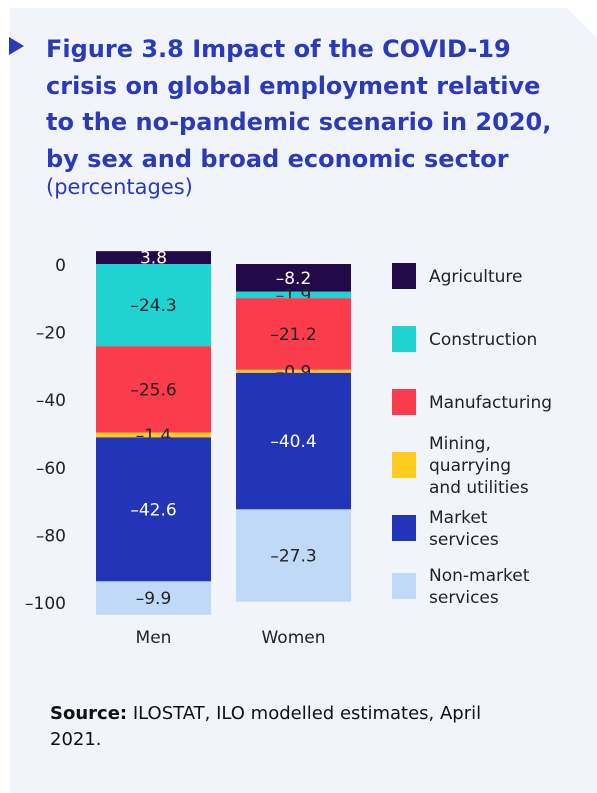 This screenshot has width=597, height=793. Describe the element at coordinates (119, 187) in the screenshot. I see `figure-subtitle: (percentages)` at that location.